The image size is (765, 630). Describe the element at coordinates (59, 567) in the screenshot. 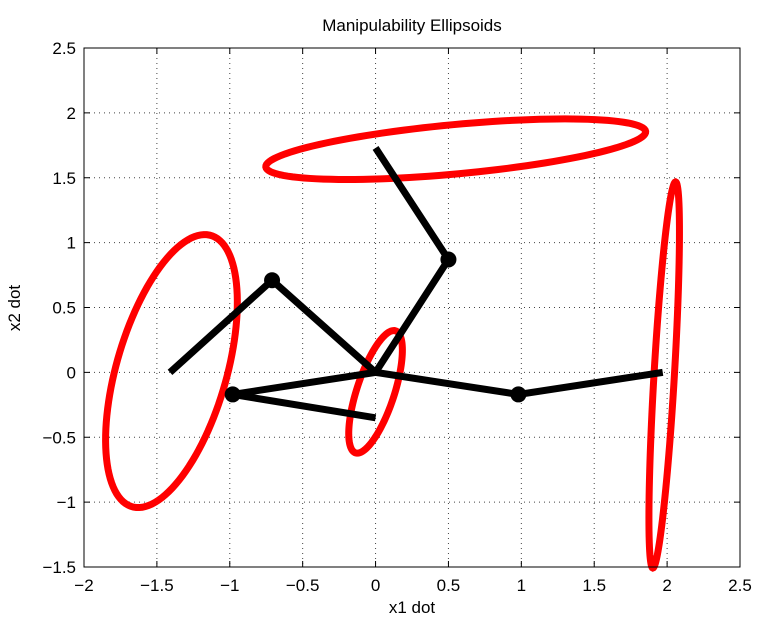

I see `y-tick-label: −1.5` at that location.